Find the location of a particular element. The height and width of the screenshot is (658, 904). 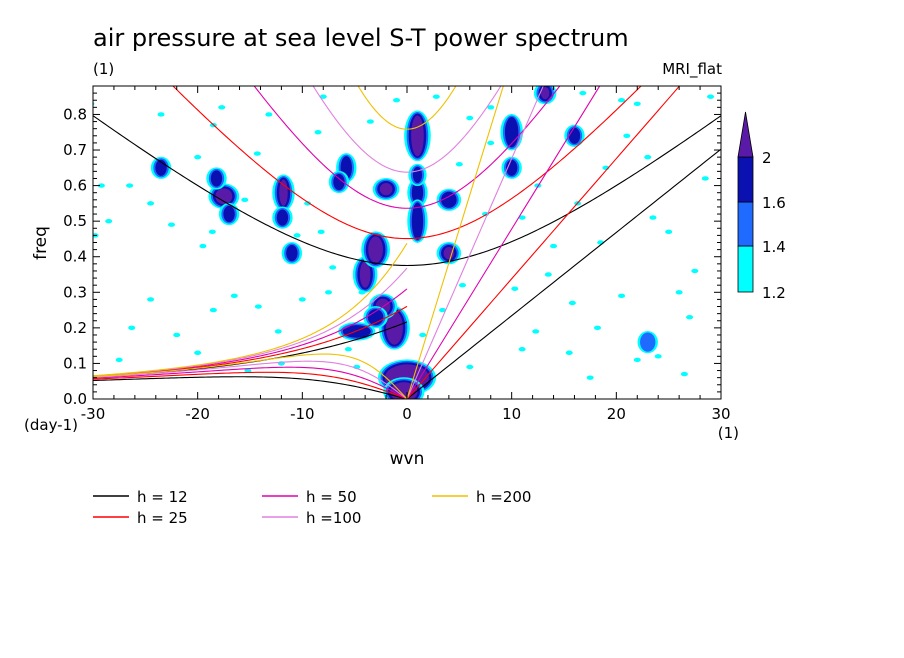

dispersion-curve-wig-h25 is located at coordinates (407, 163).